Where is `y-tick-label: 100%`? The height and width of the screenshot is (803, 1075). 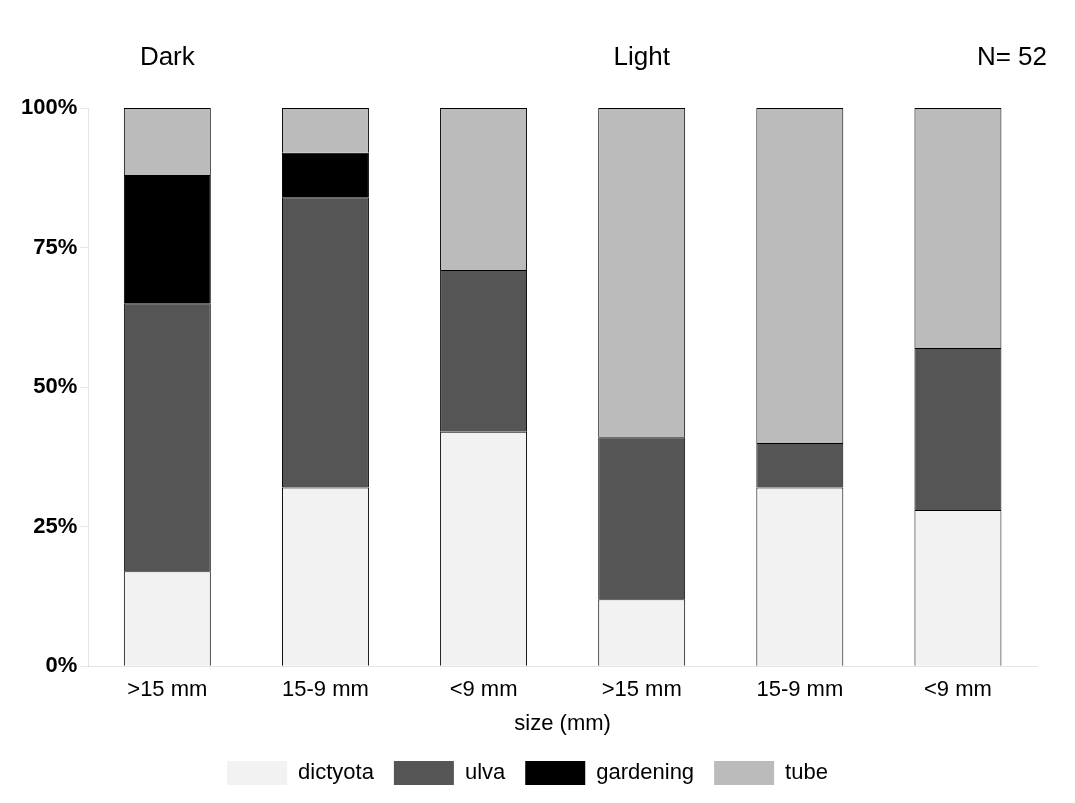 y-tick-label: 100% is located at coordinates (49, 107).